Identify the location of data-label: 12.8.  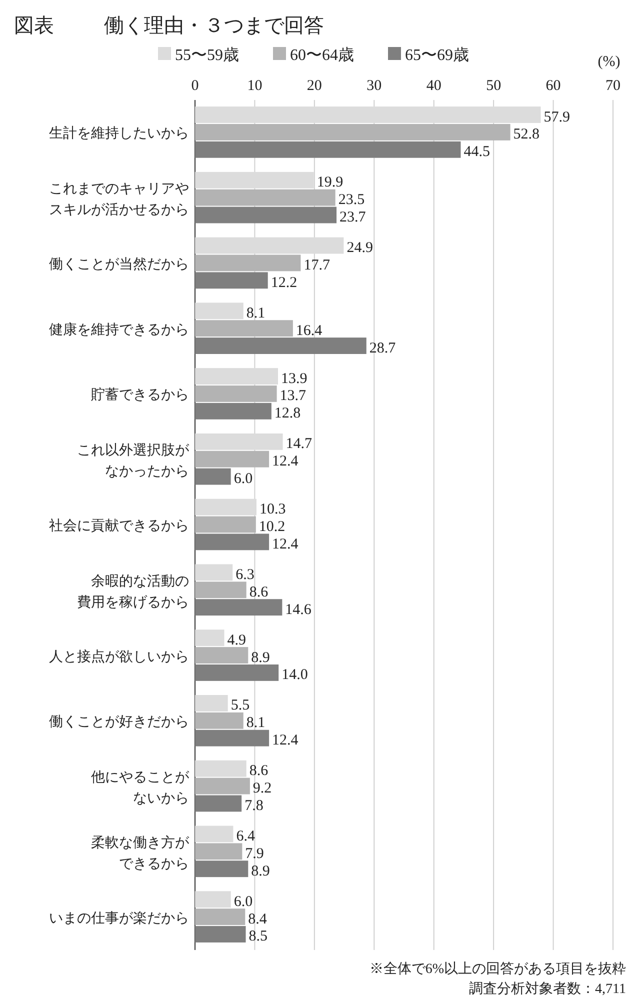
(287, 414).